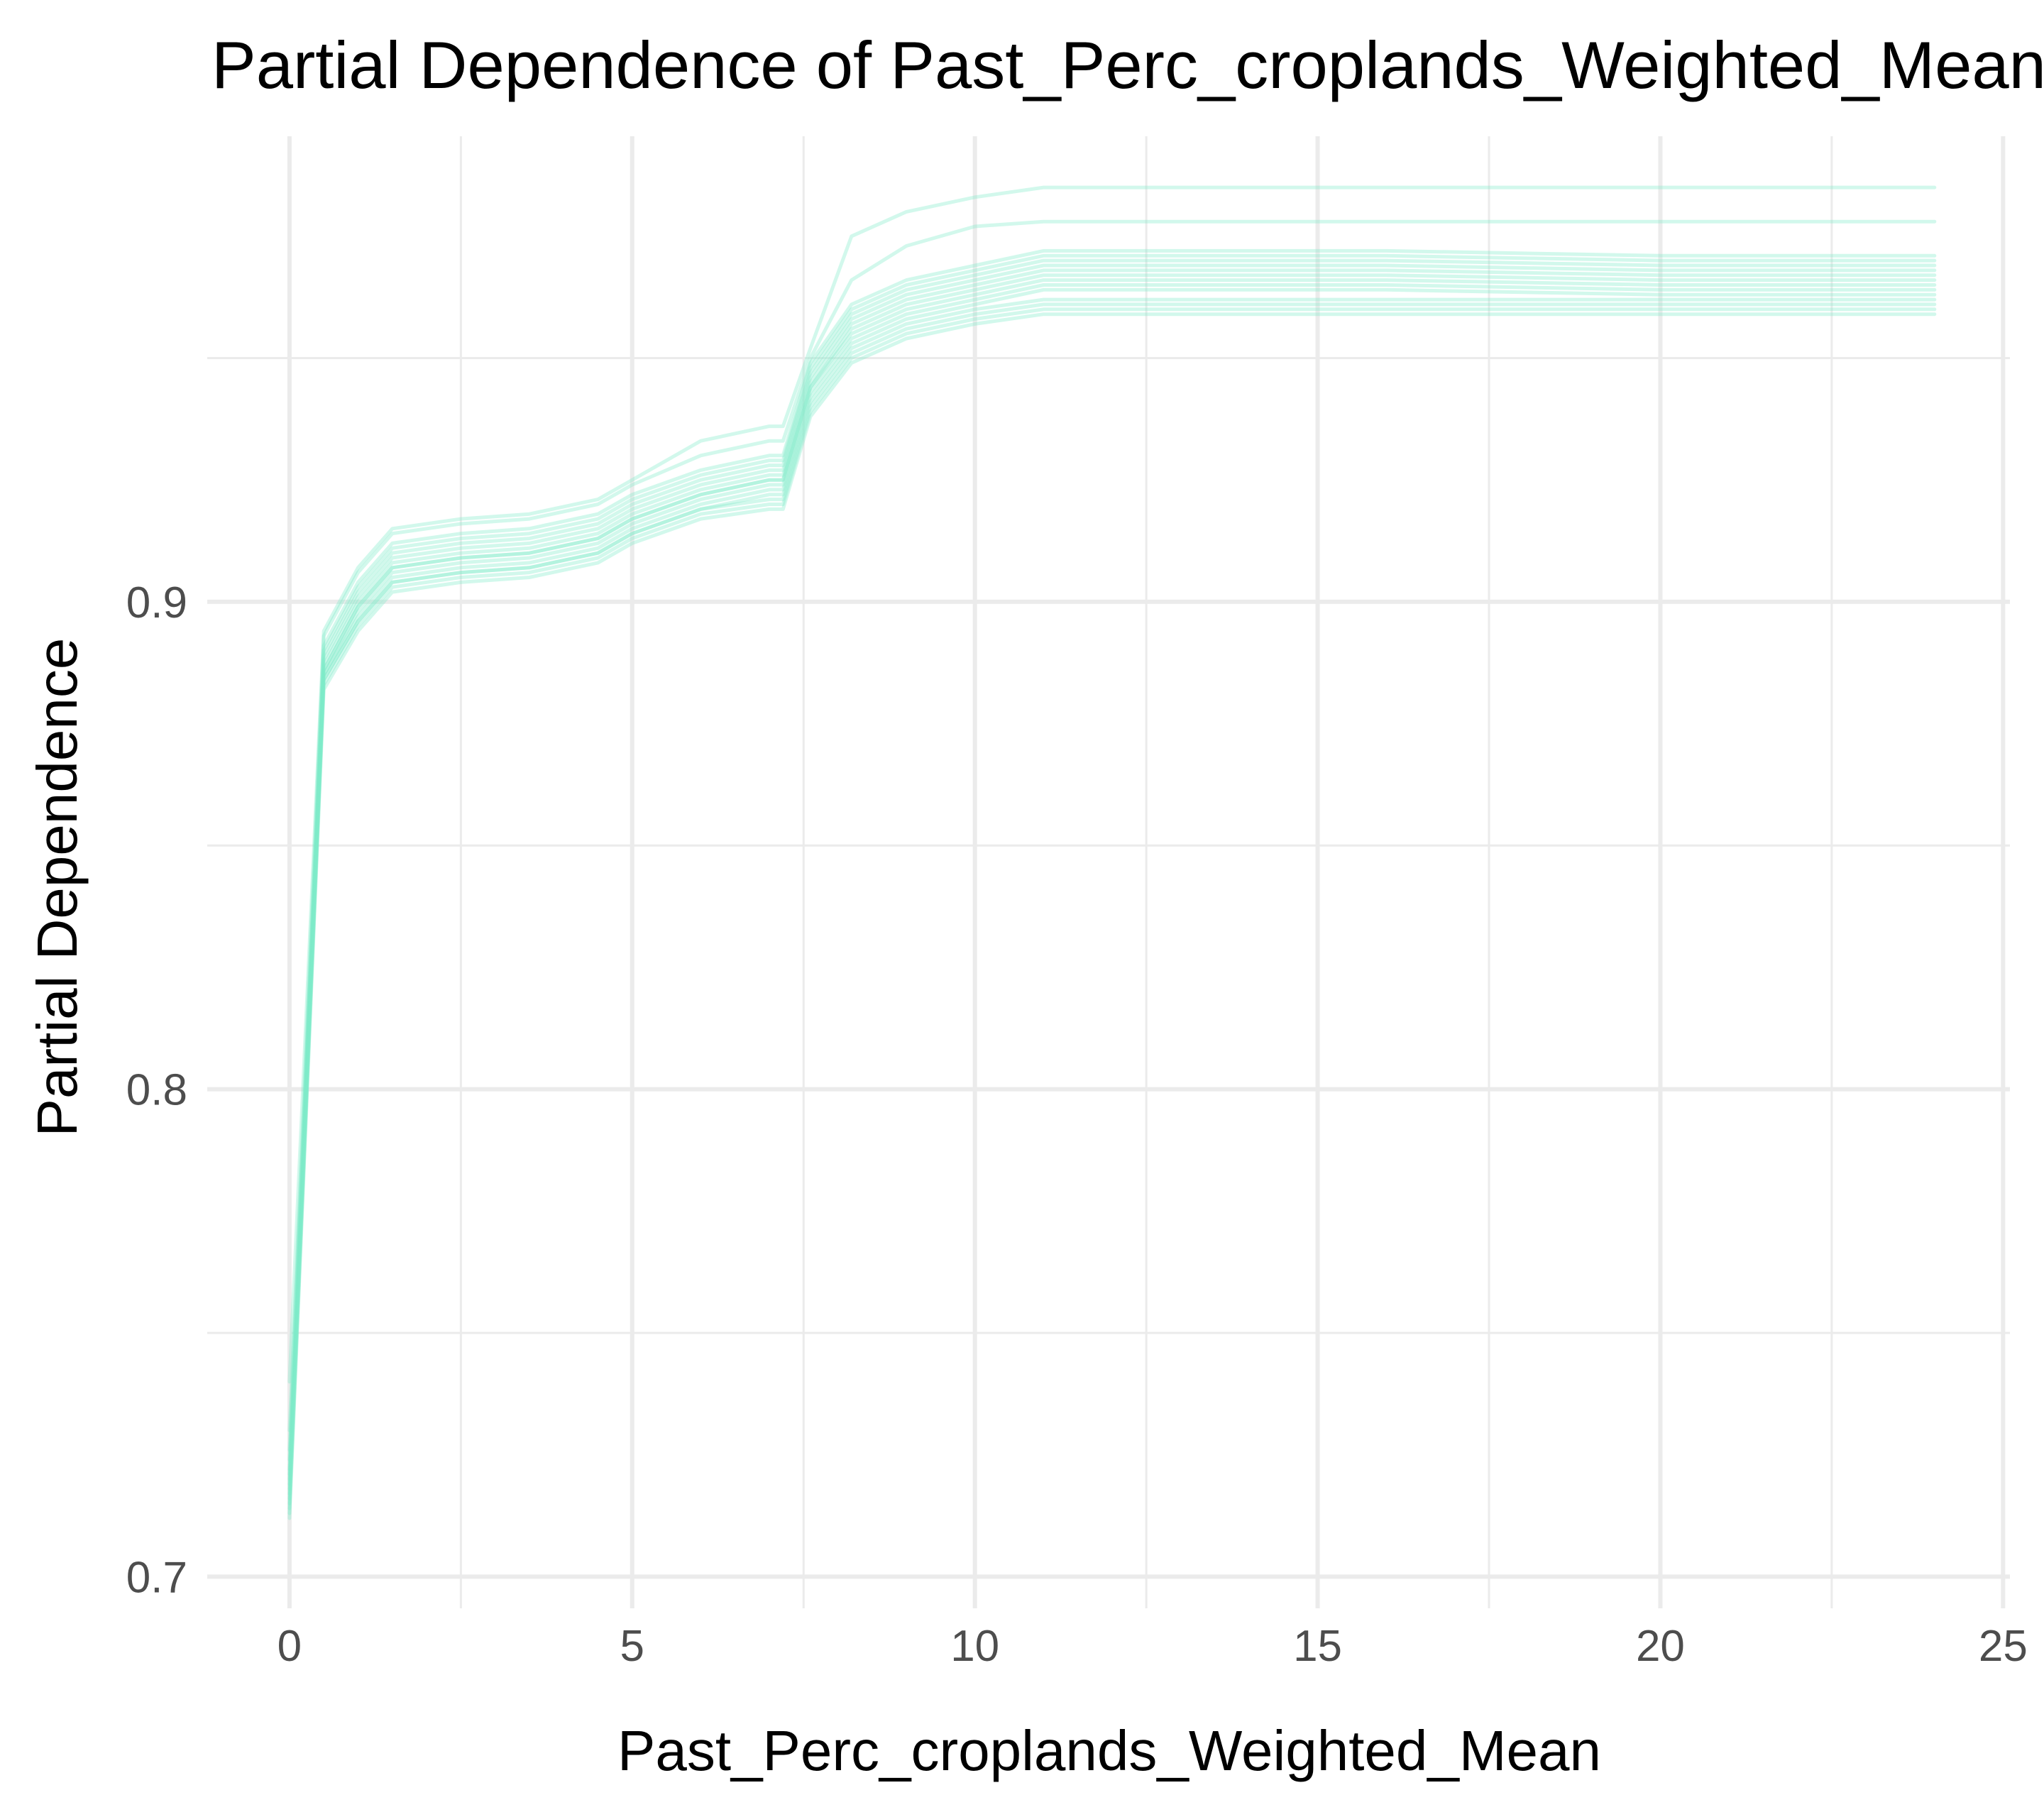 The height and width of the screenshot is (1817, 2044). I want to click on y-tick-label: 0.8, so click(156, 1090).